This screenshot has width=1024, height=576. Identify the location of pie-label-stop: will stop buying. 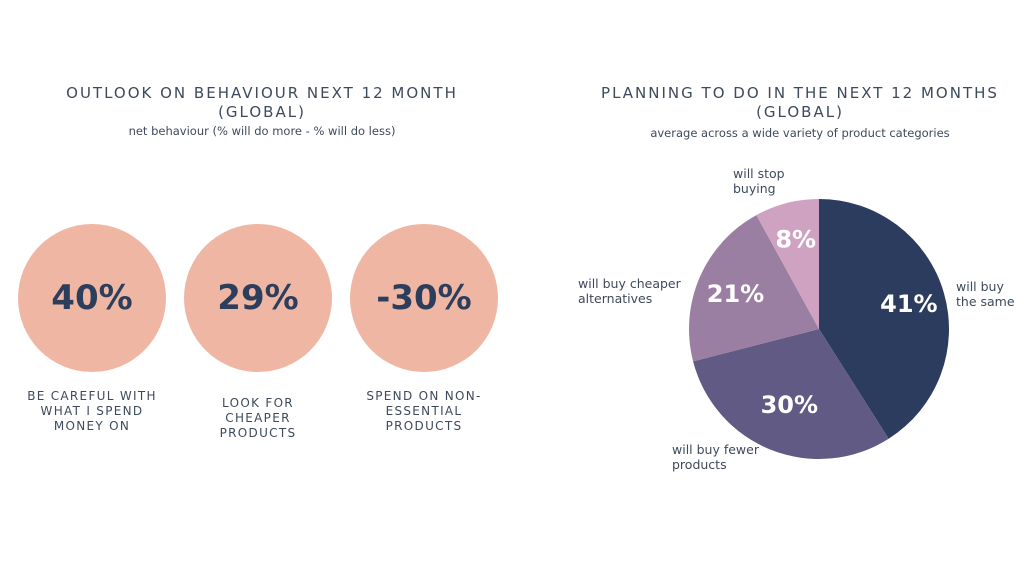
(759, 181).